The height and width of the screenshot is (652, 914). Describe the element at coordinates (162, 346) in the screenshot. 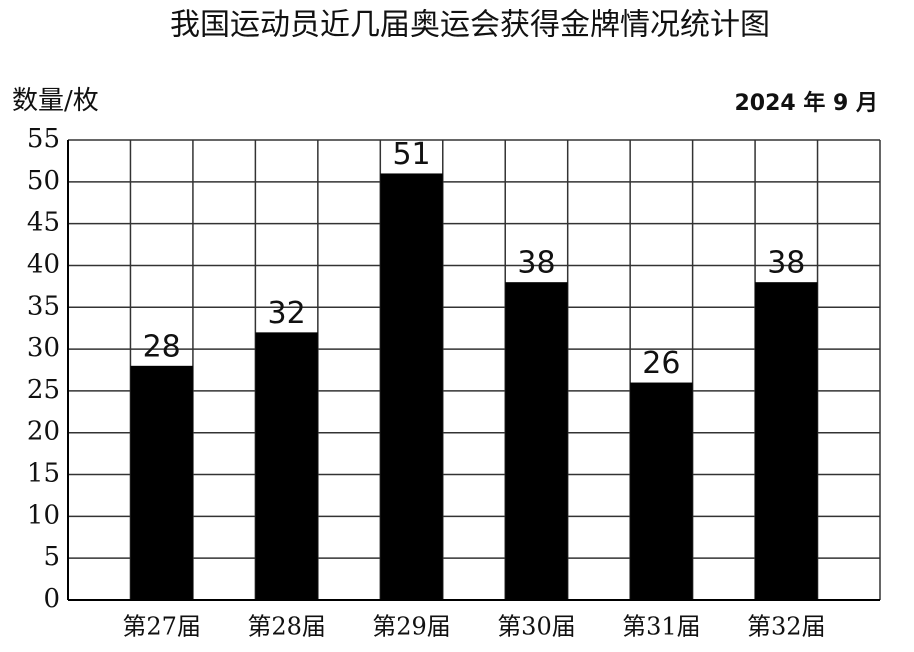

I see `data-label: 28` at that location.